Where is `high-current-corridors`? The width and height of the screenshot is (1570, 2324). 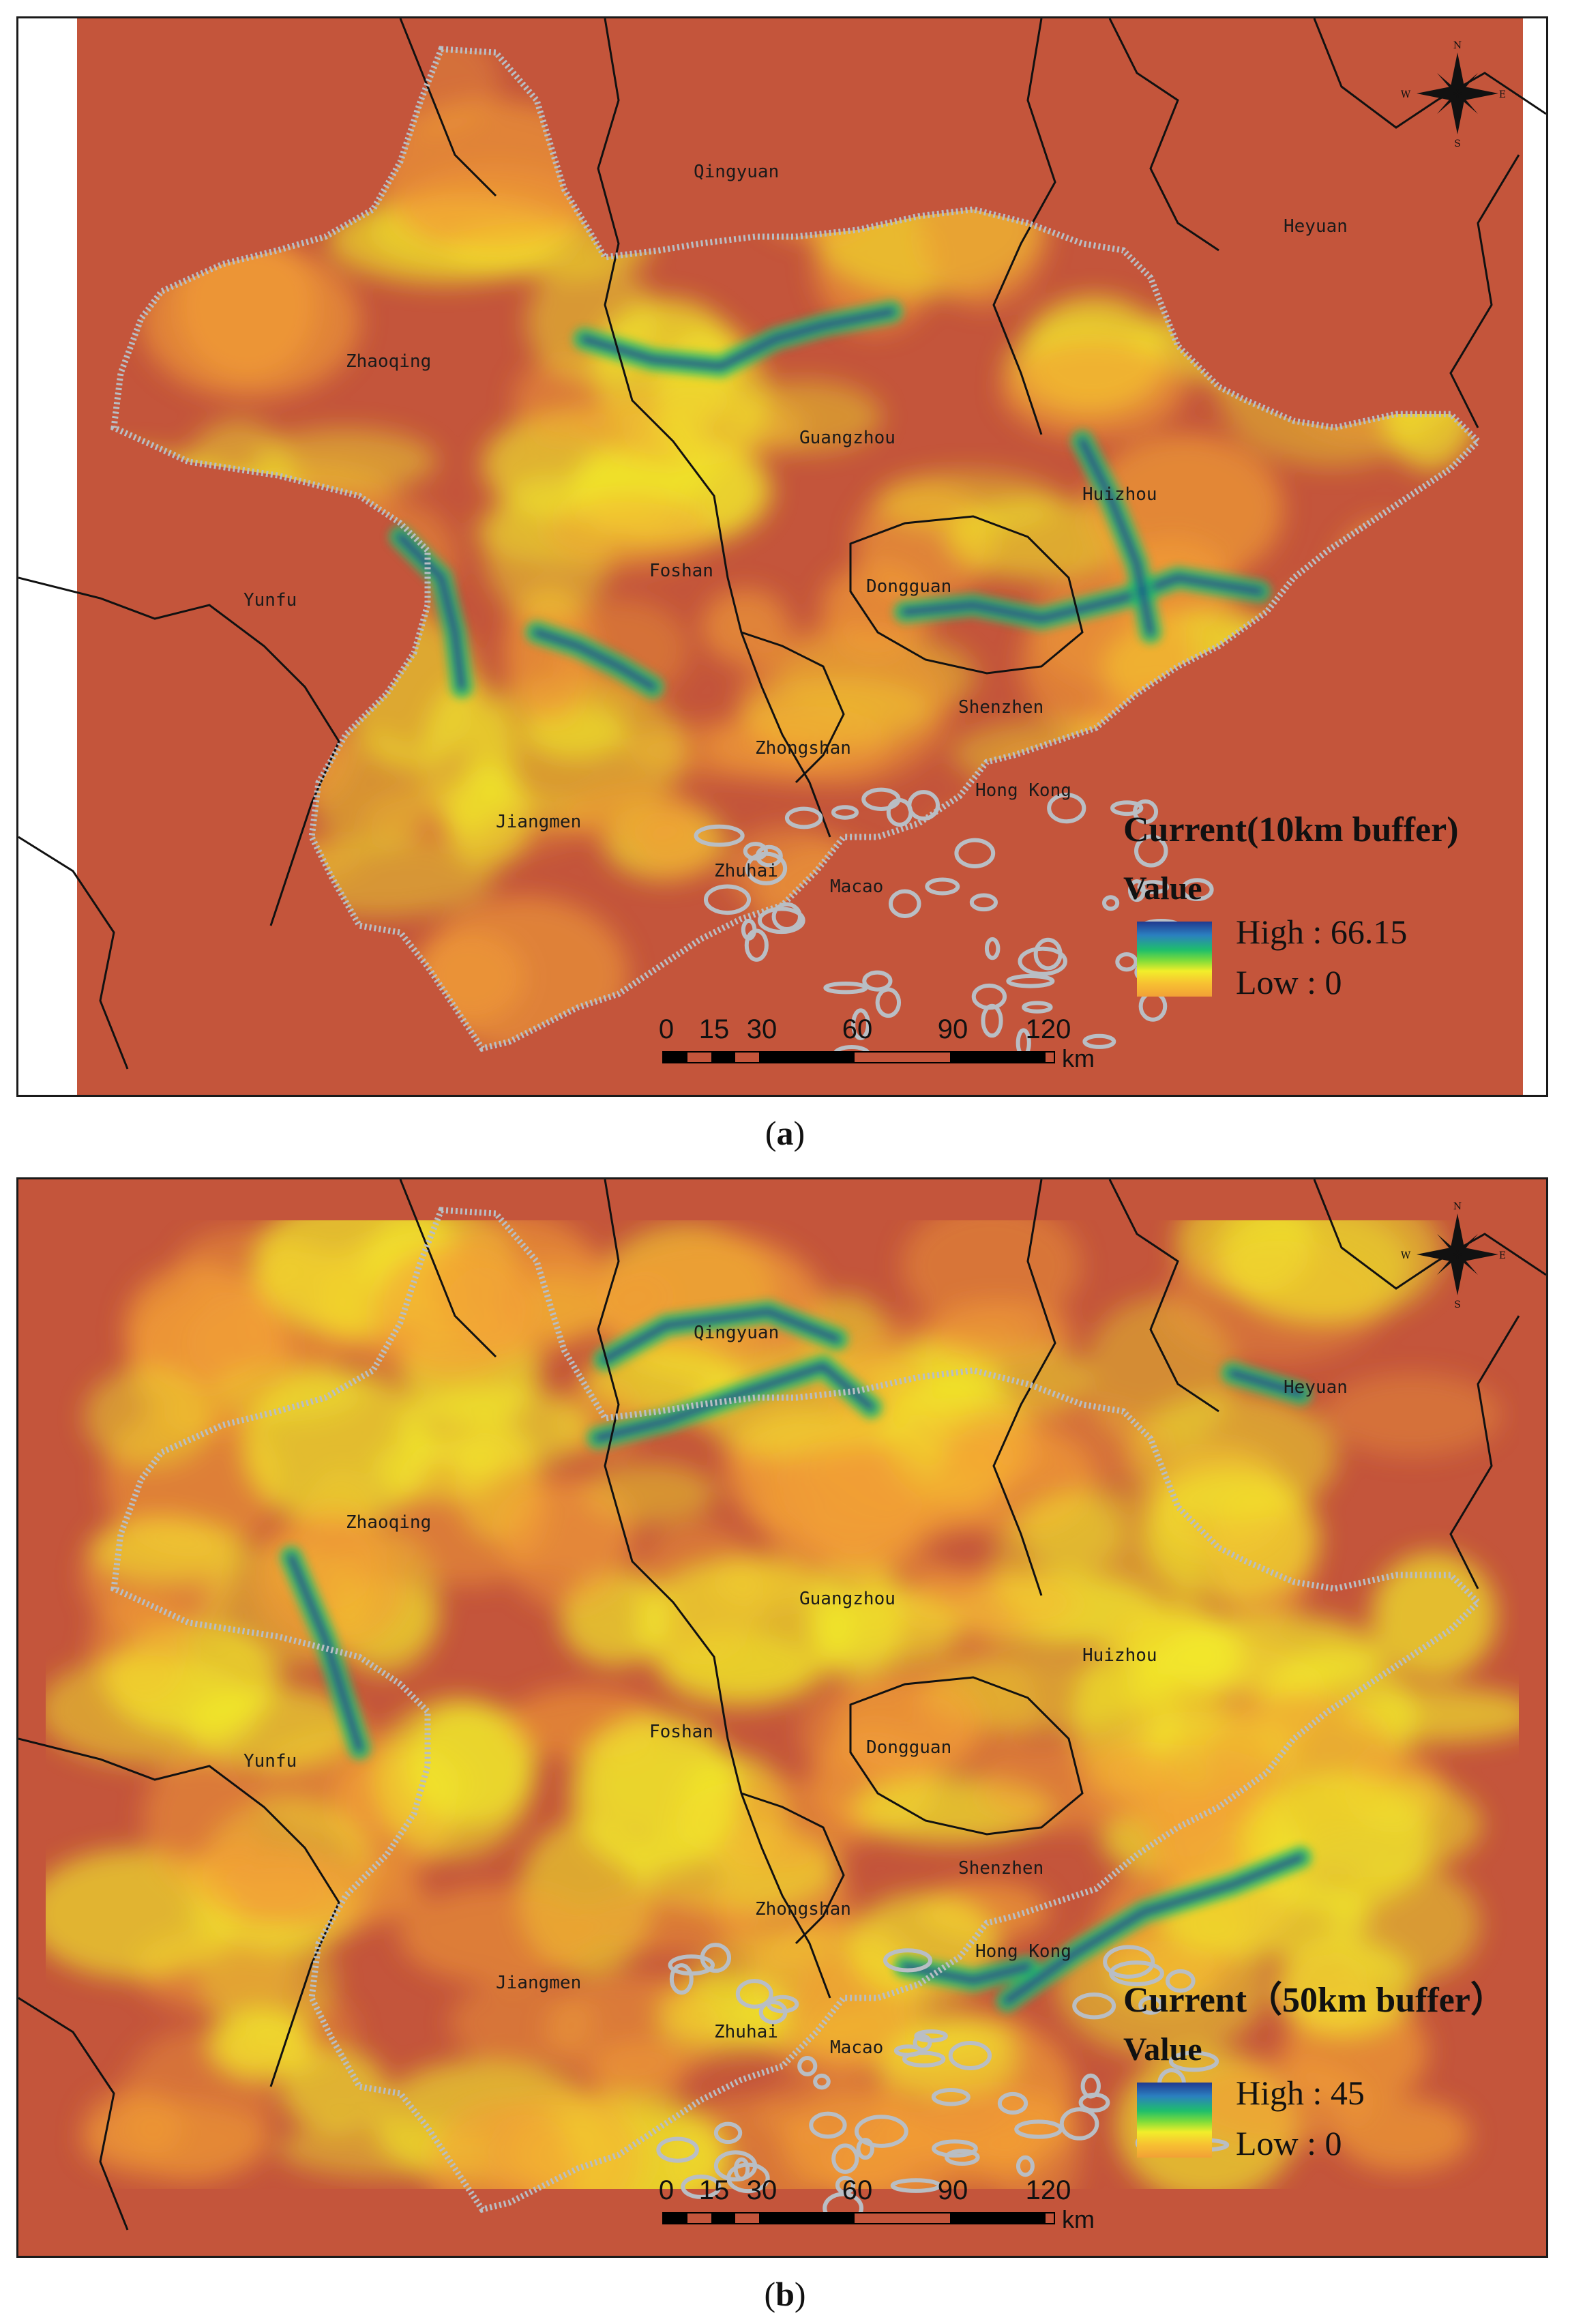 high-current-corridors is located at coordinates (830, 499).